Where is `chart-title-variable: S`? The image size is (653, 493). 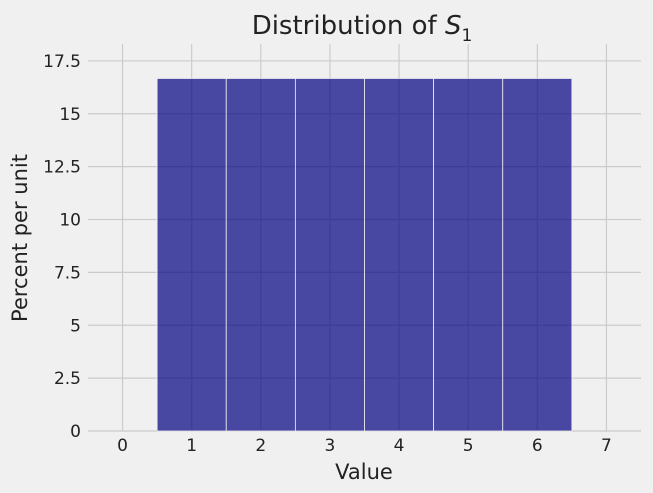
chart-title-variable: S is located at coordinates (453, 26).